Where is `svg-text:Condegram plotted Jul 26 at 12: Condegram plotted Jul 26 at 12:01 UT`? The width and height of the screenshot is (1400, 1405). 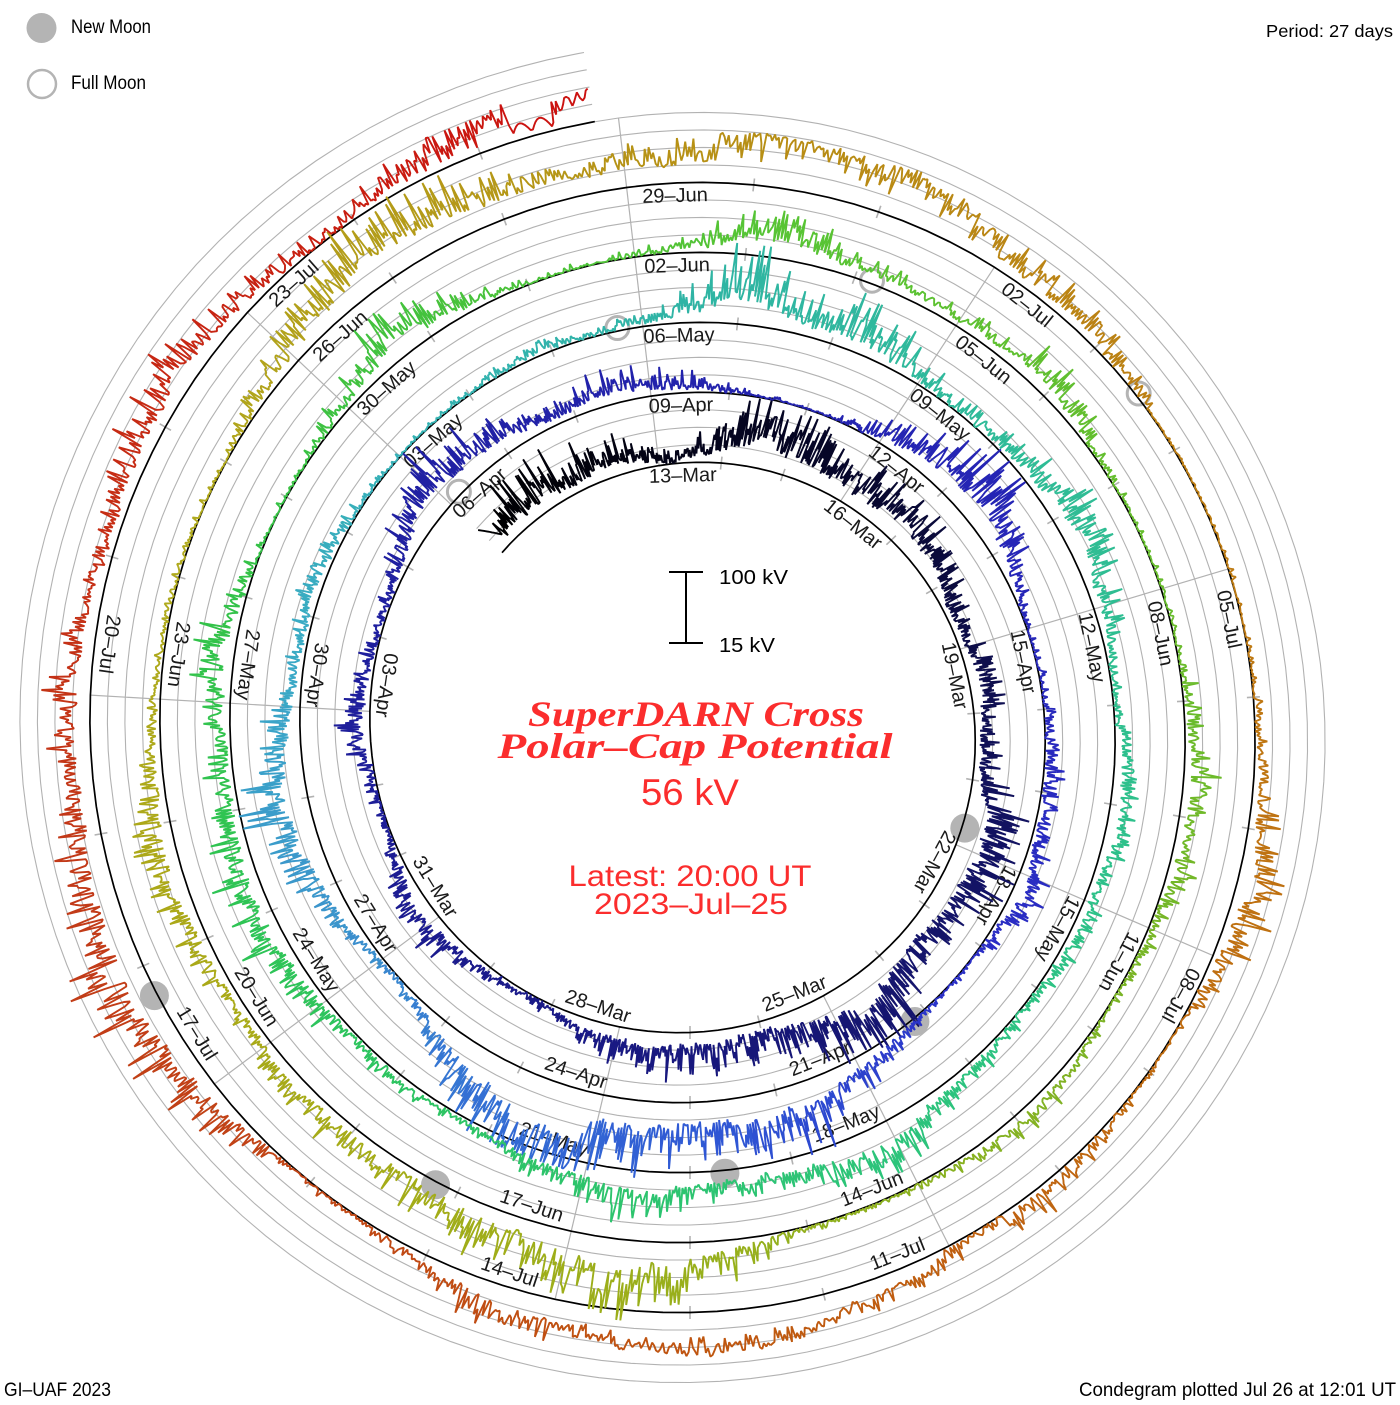 svg-text:Condegram plotted Jul 26 at 12: Condegram plotted Jul 26 at 12:01 UT is located at coordinates (1237, 1389).